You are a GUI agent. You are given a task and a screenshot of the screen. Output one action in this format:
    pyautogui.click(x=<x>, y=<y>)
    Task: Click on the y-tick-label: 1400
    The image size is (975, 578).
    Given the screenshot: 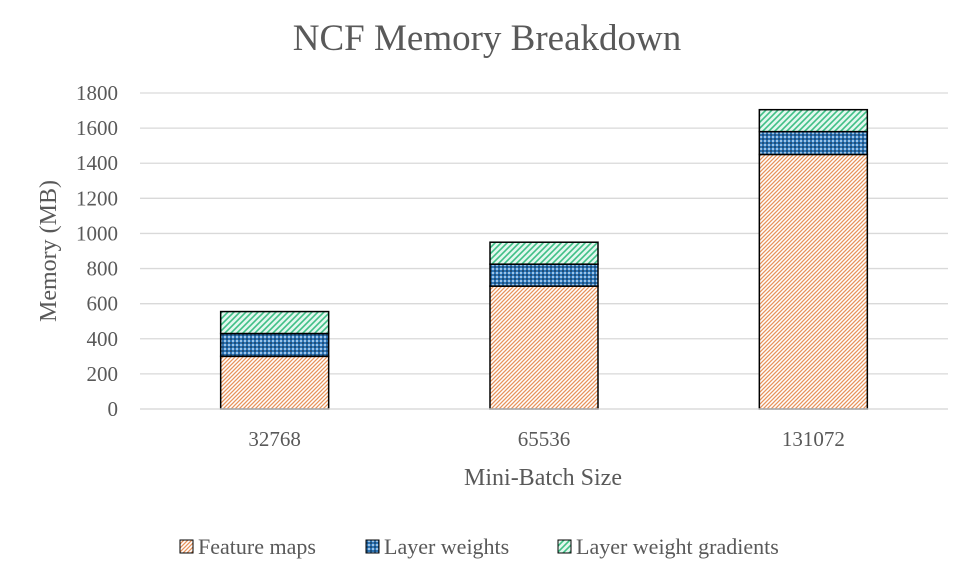 What is the action you would take?
    pyautogui.click(x=97, y=163)
    